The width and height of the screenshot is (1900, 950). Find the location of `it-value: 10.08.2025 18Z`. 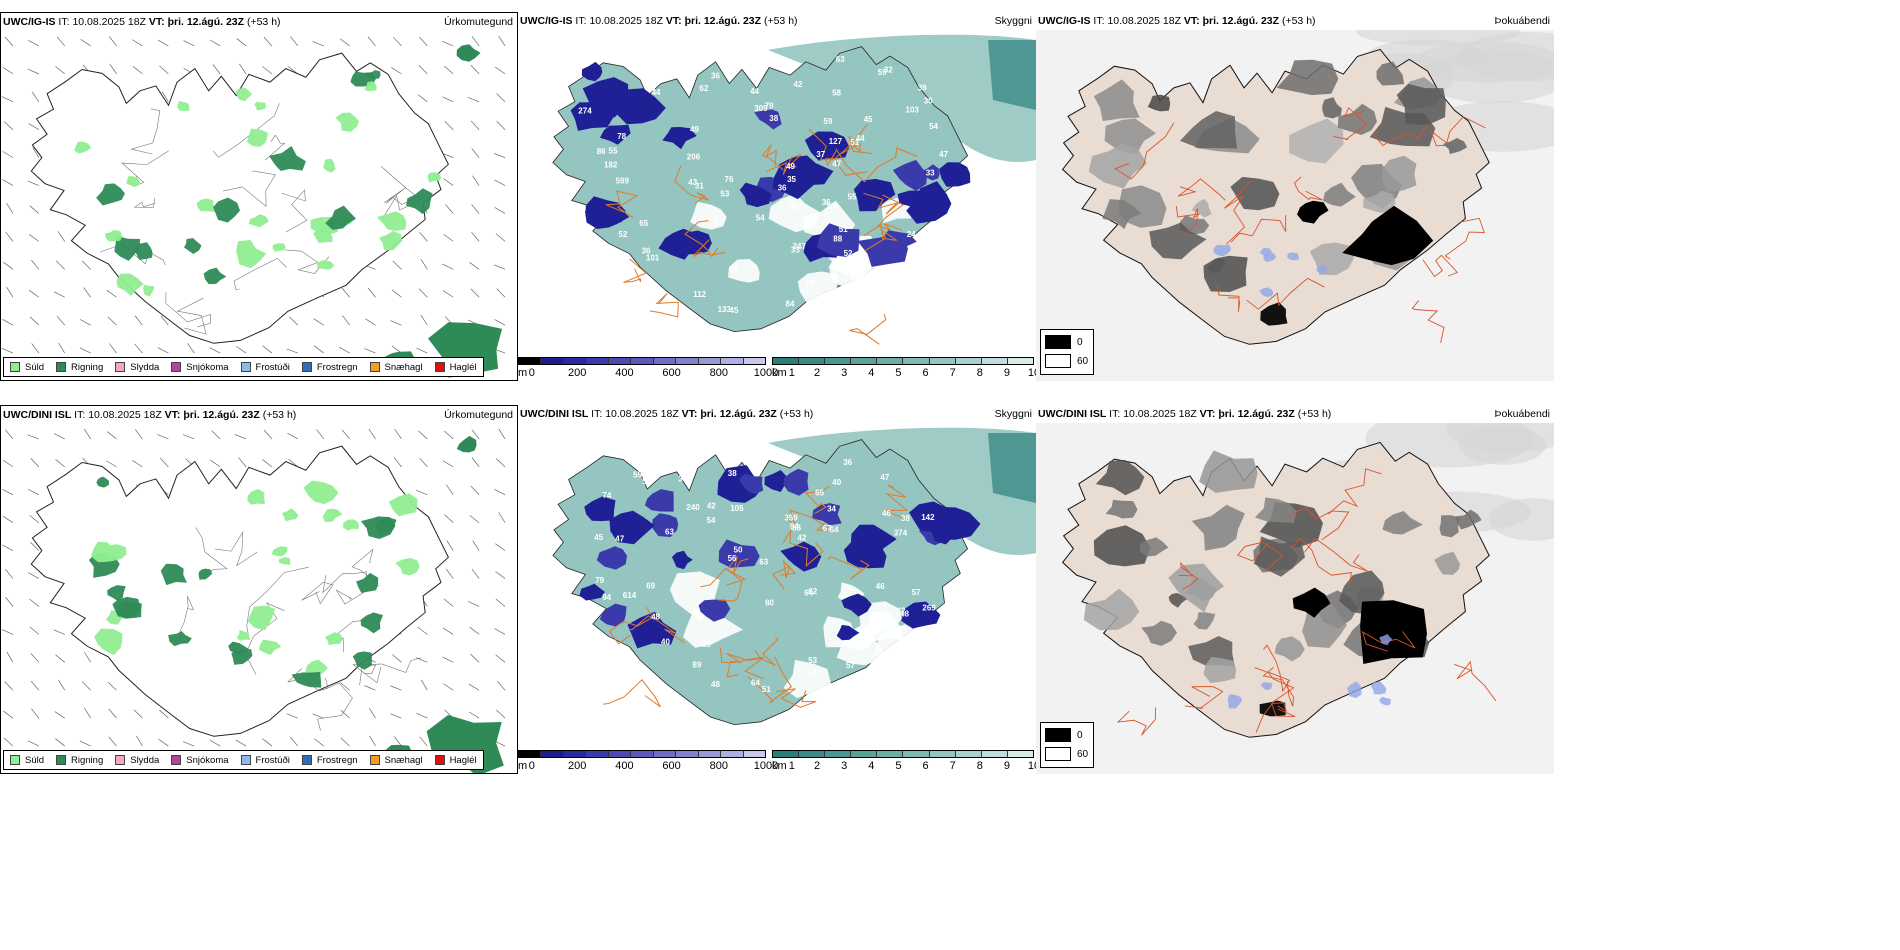

it-value: 10.08.2025 18Z is located at coordinates (125, 415).